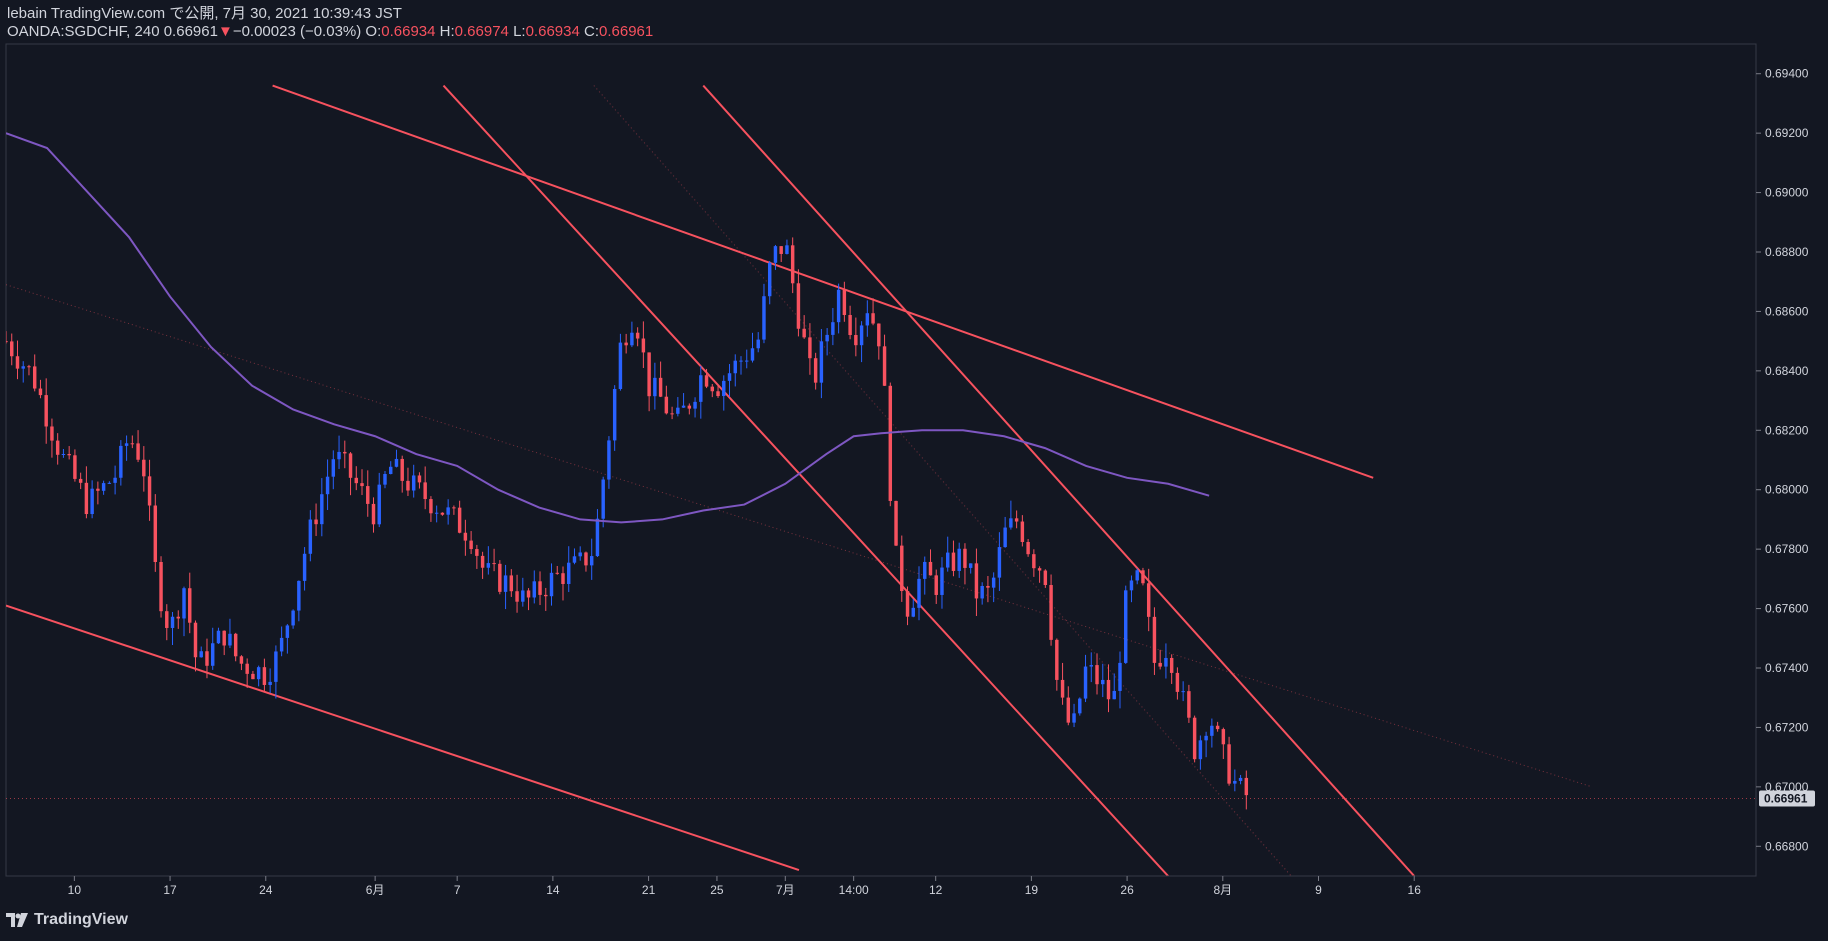 The height and width of the screenshot is (941, 1828). What do you see at coordinates (225, 31) in the screenshot?
I see `down-arrow-icon: ▼` at bounding box center [225, 31].